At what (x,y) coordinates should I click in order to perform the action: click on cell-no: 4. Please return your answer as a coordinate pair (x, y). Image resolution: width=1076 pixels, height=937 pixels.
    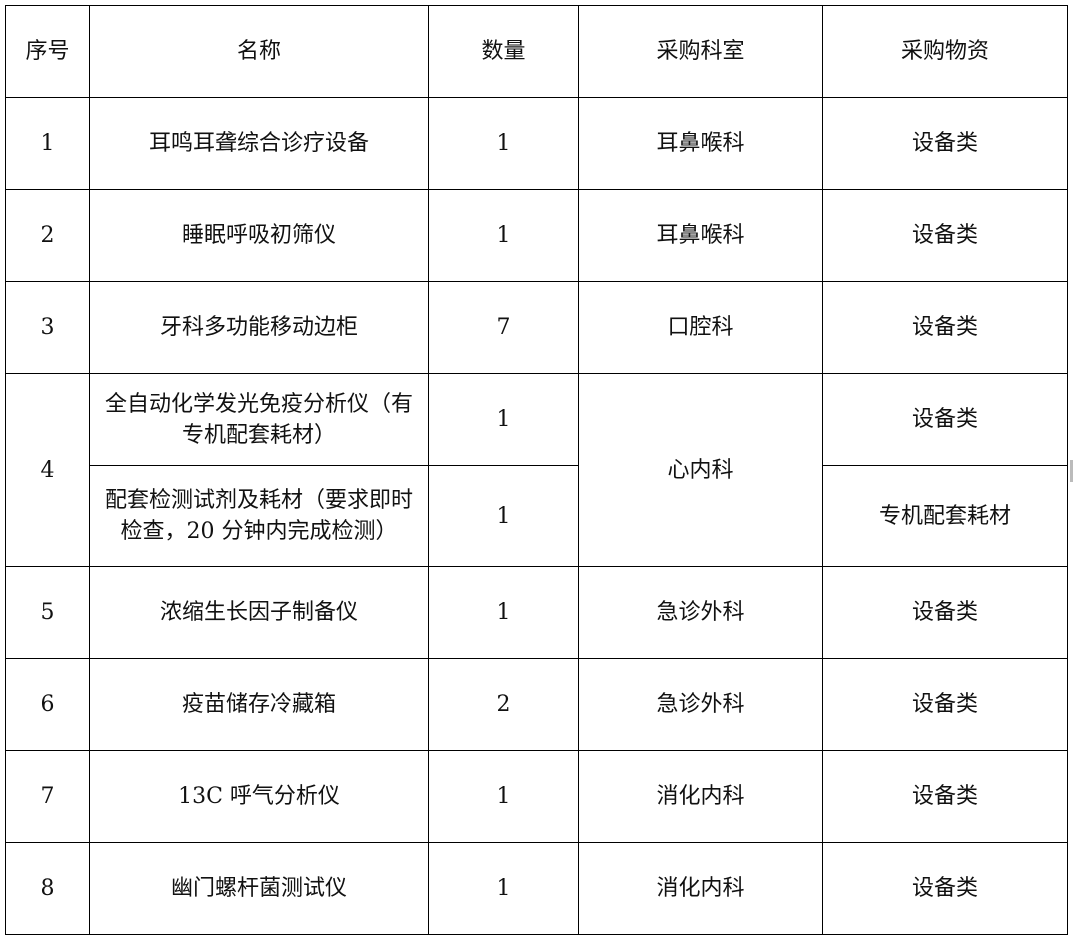
    Looking at the image, I should click on (47, 470).